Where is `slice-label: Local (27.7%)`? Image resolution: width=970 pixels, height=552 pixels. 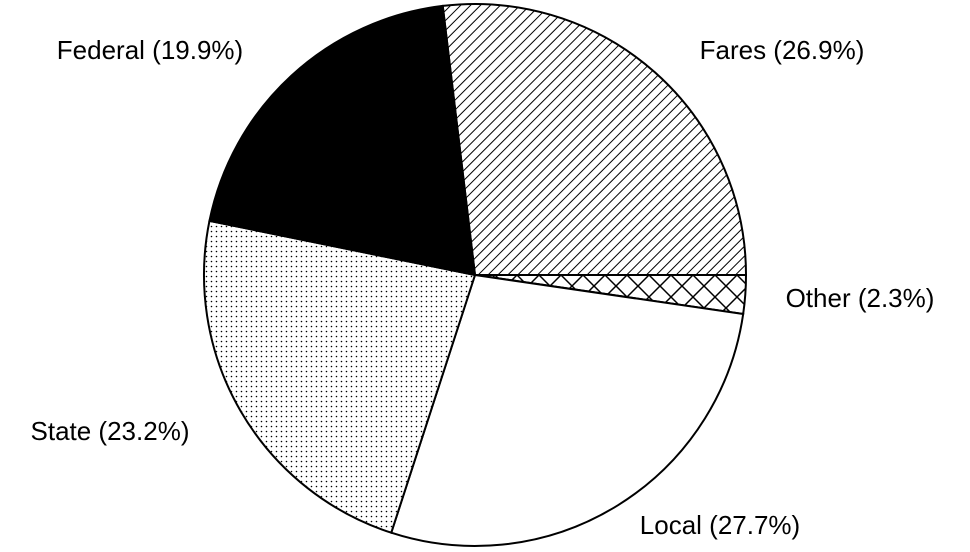
slice-label: Local (27.7%) is located at coordinates (720, 525).